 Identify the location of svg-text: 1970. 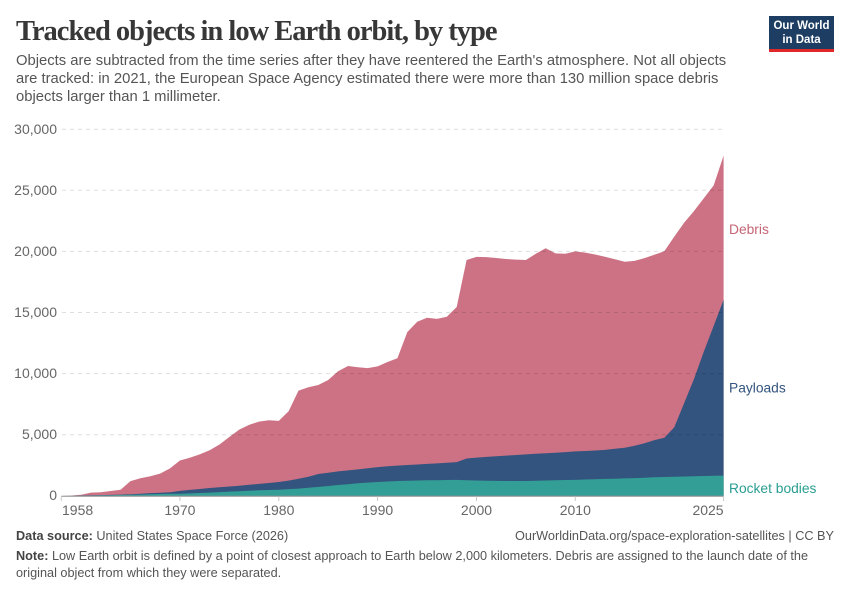
(179, 510).